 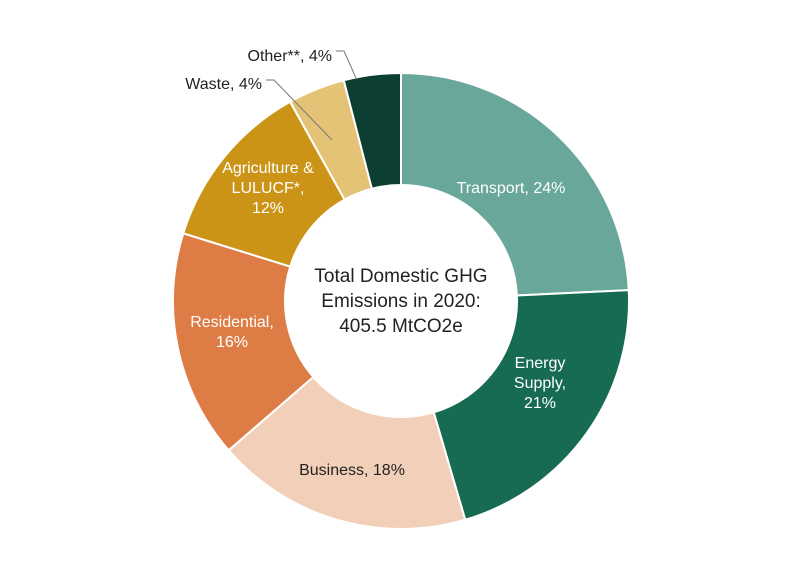 What do you see at coordinates (268, 188) in the screenshot?
I see `slice-label-agriculture-lulucf: Agriculture & LULUCF*, 12%` at bounding box center [268, 188].